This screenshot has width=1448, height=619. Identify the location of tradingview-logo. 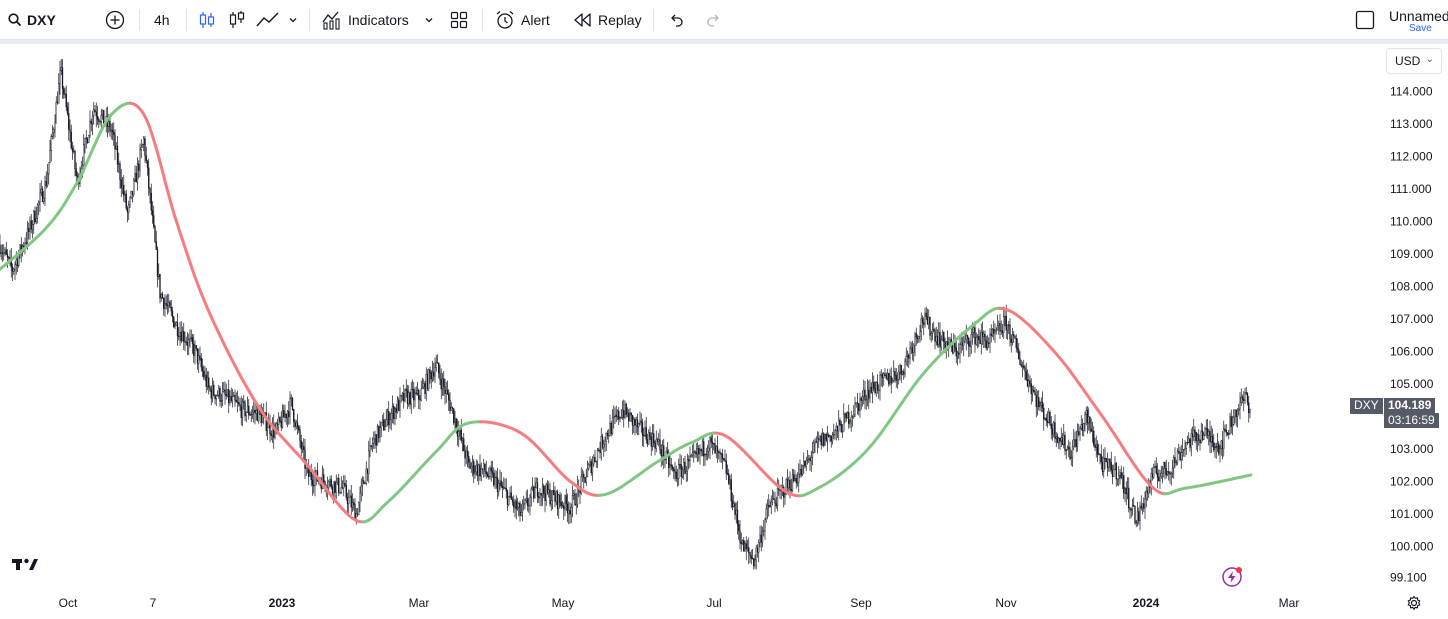
(28, 567).